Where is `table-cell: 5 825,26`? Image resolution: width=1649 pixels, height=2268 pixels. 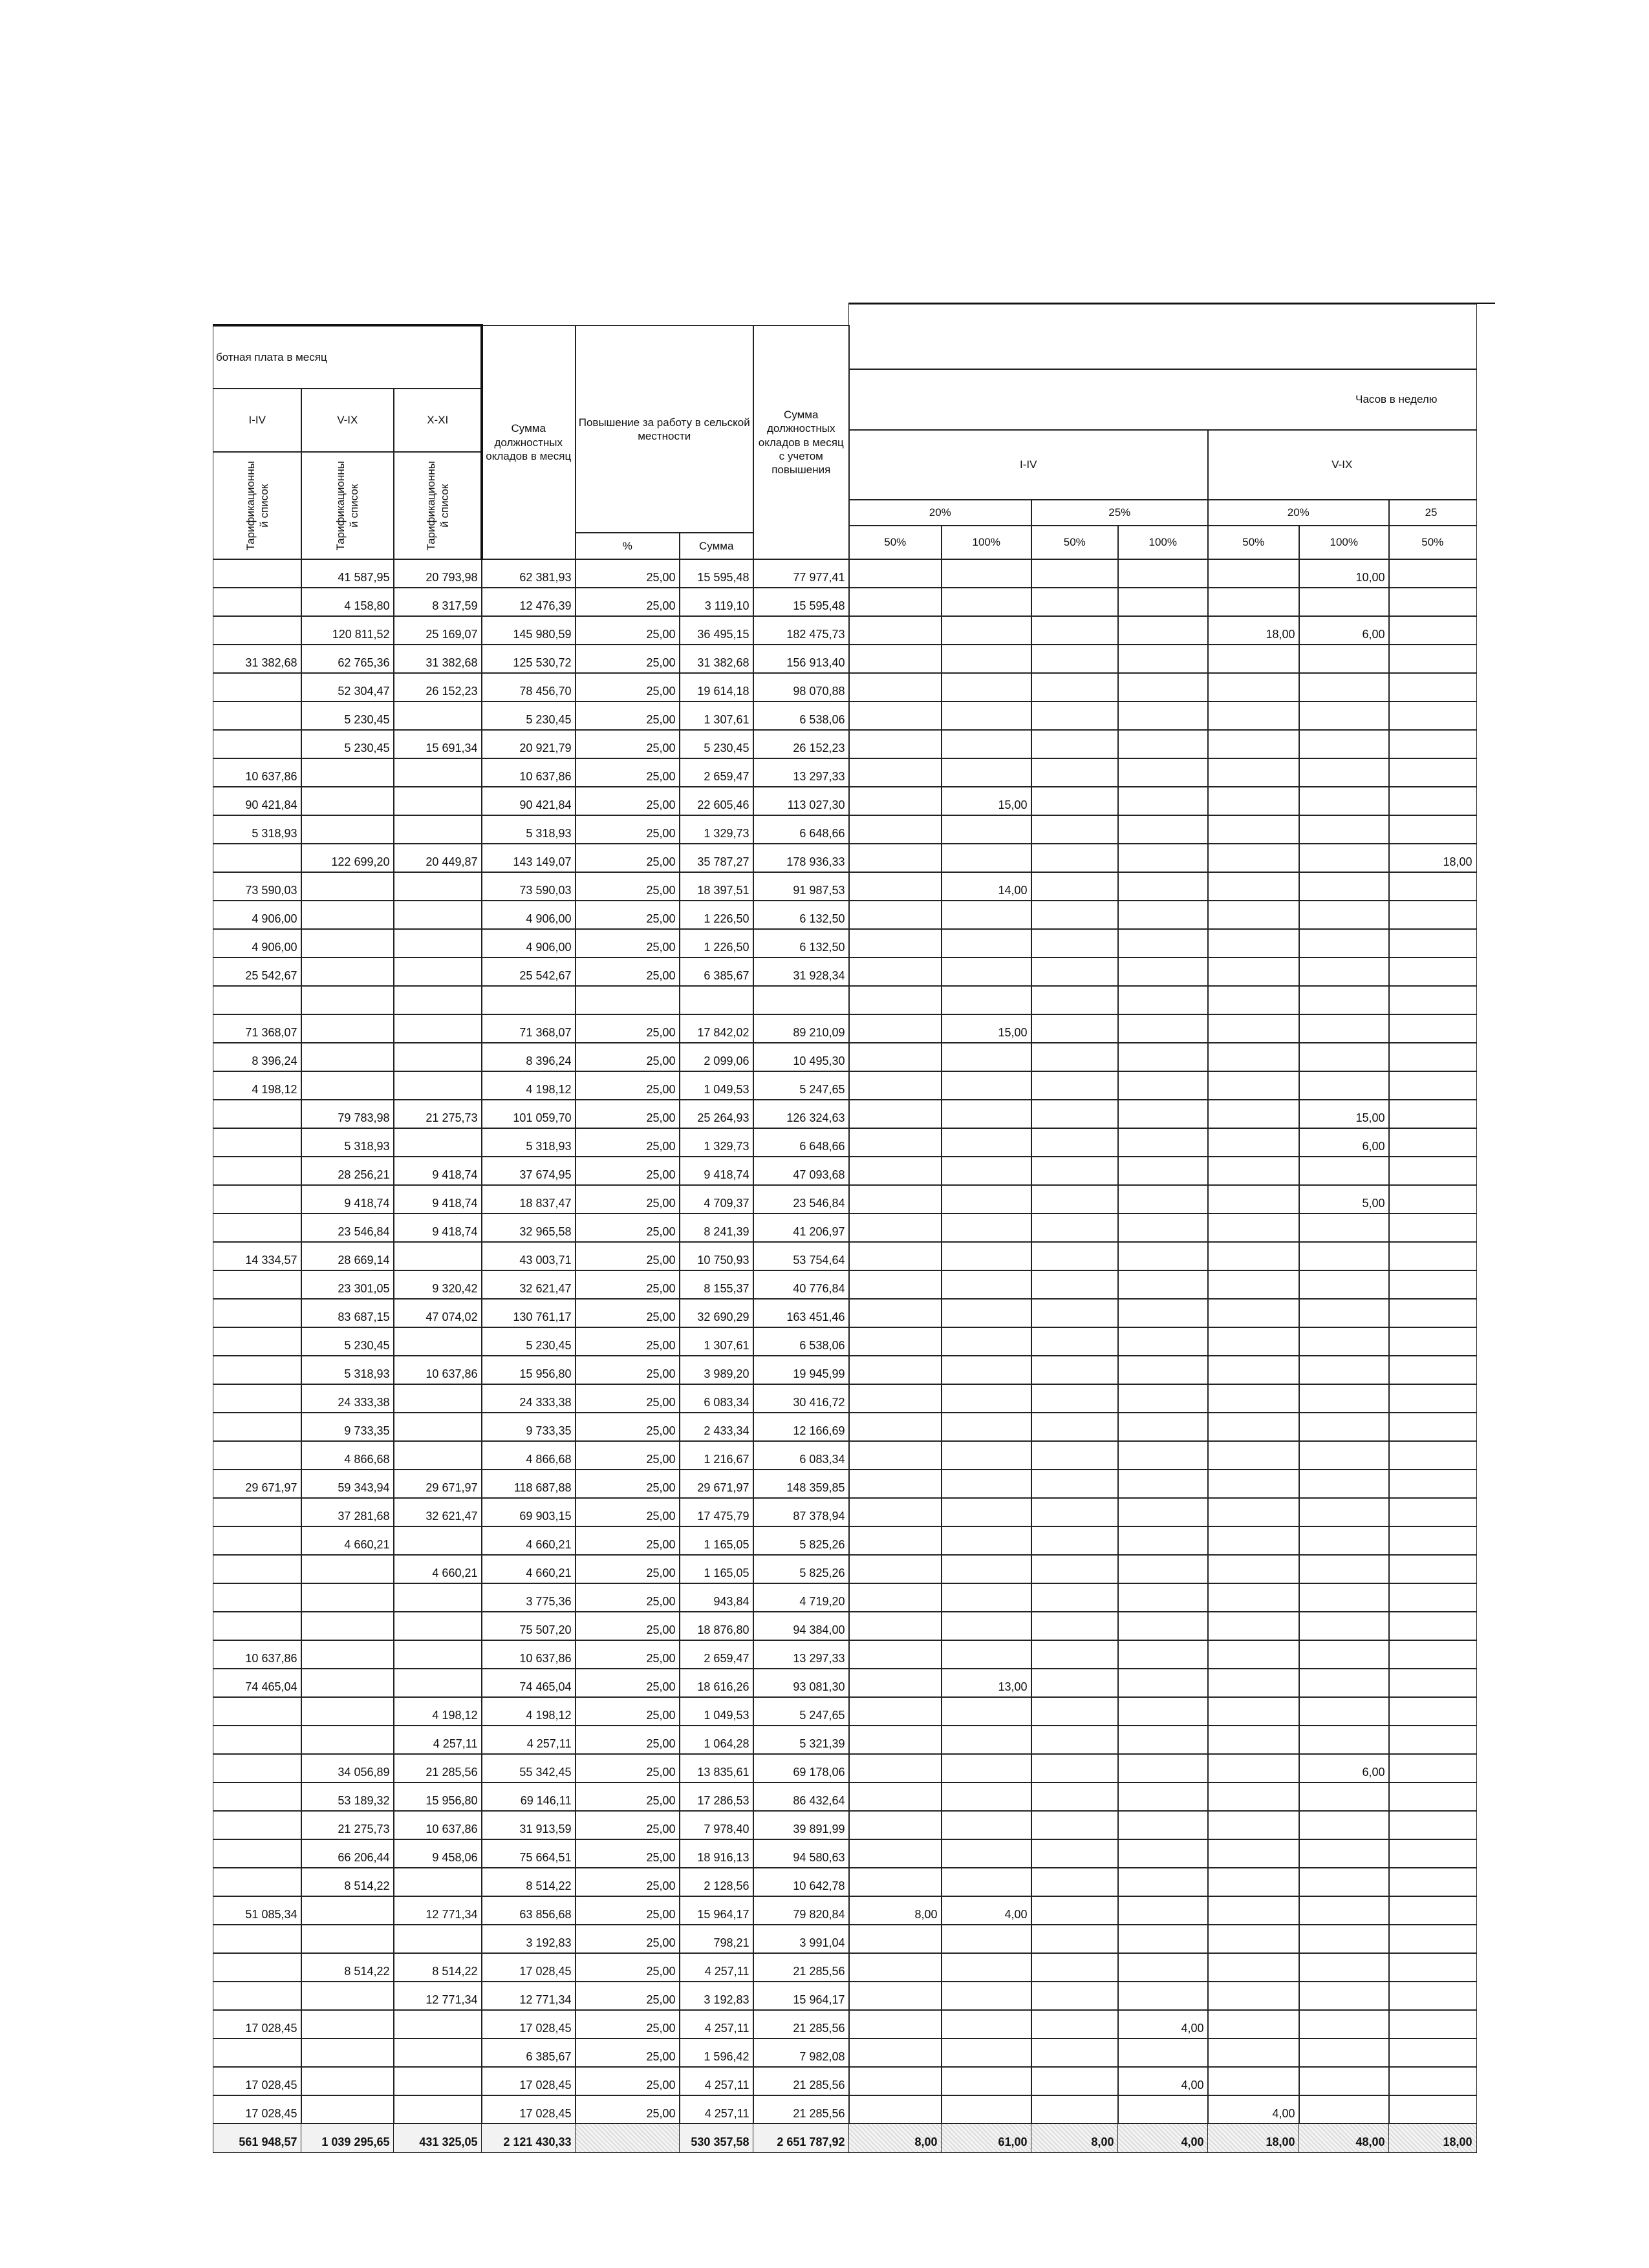
table-cell: 5 825,26 is located at coordinates (801, 1541).